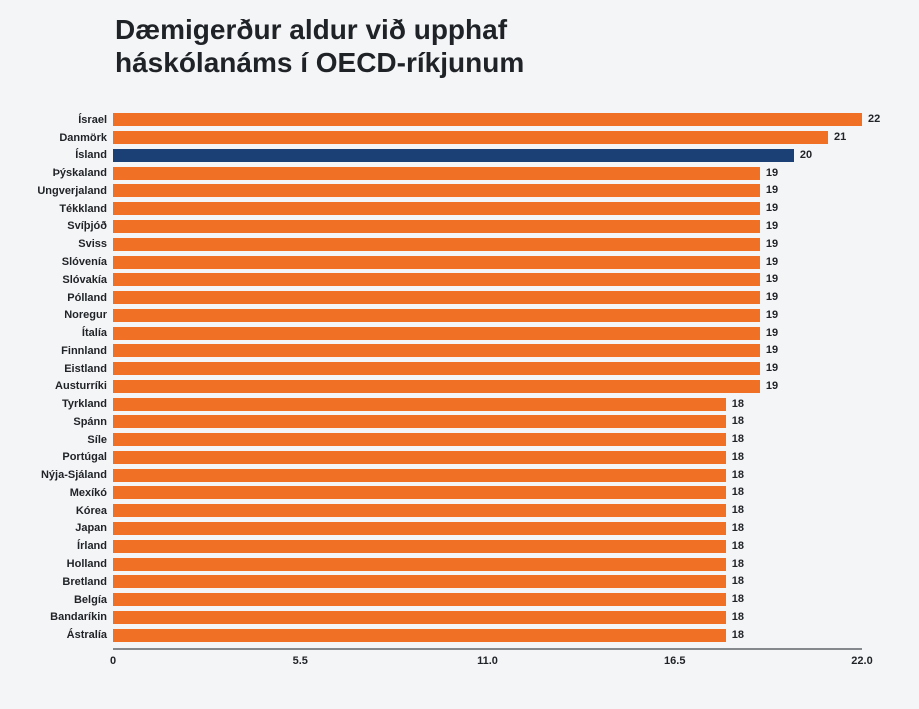 The width and height of the screenshot is (919, 709). Describe the element at coordinates (87, 226) in the screenshot. I see `country-label: Svíþjóð` at that location.